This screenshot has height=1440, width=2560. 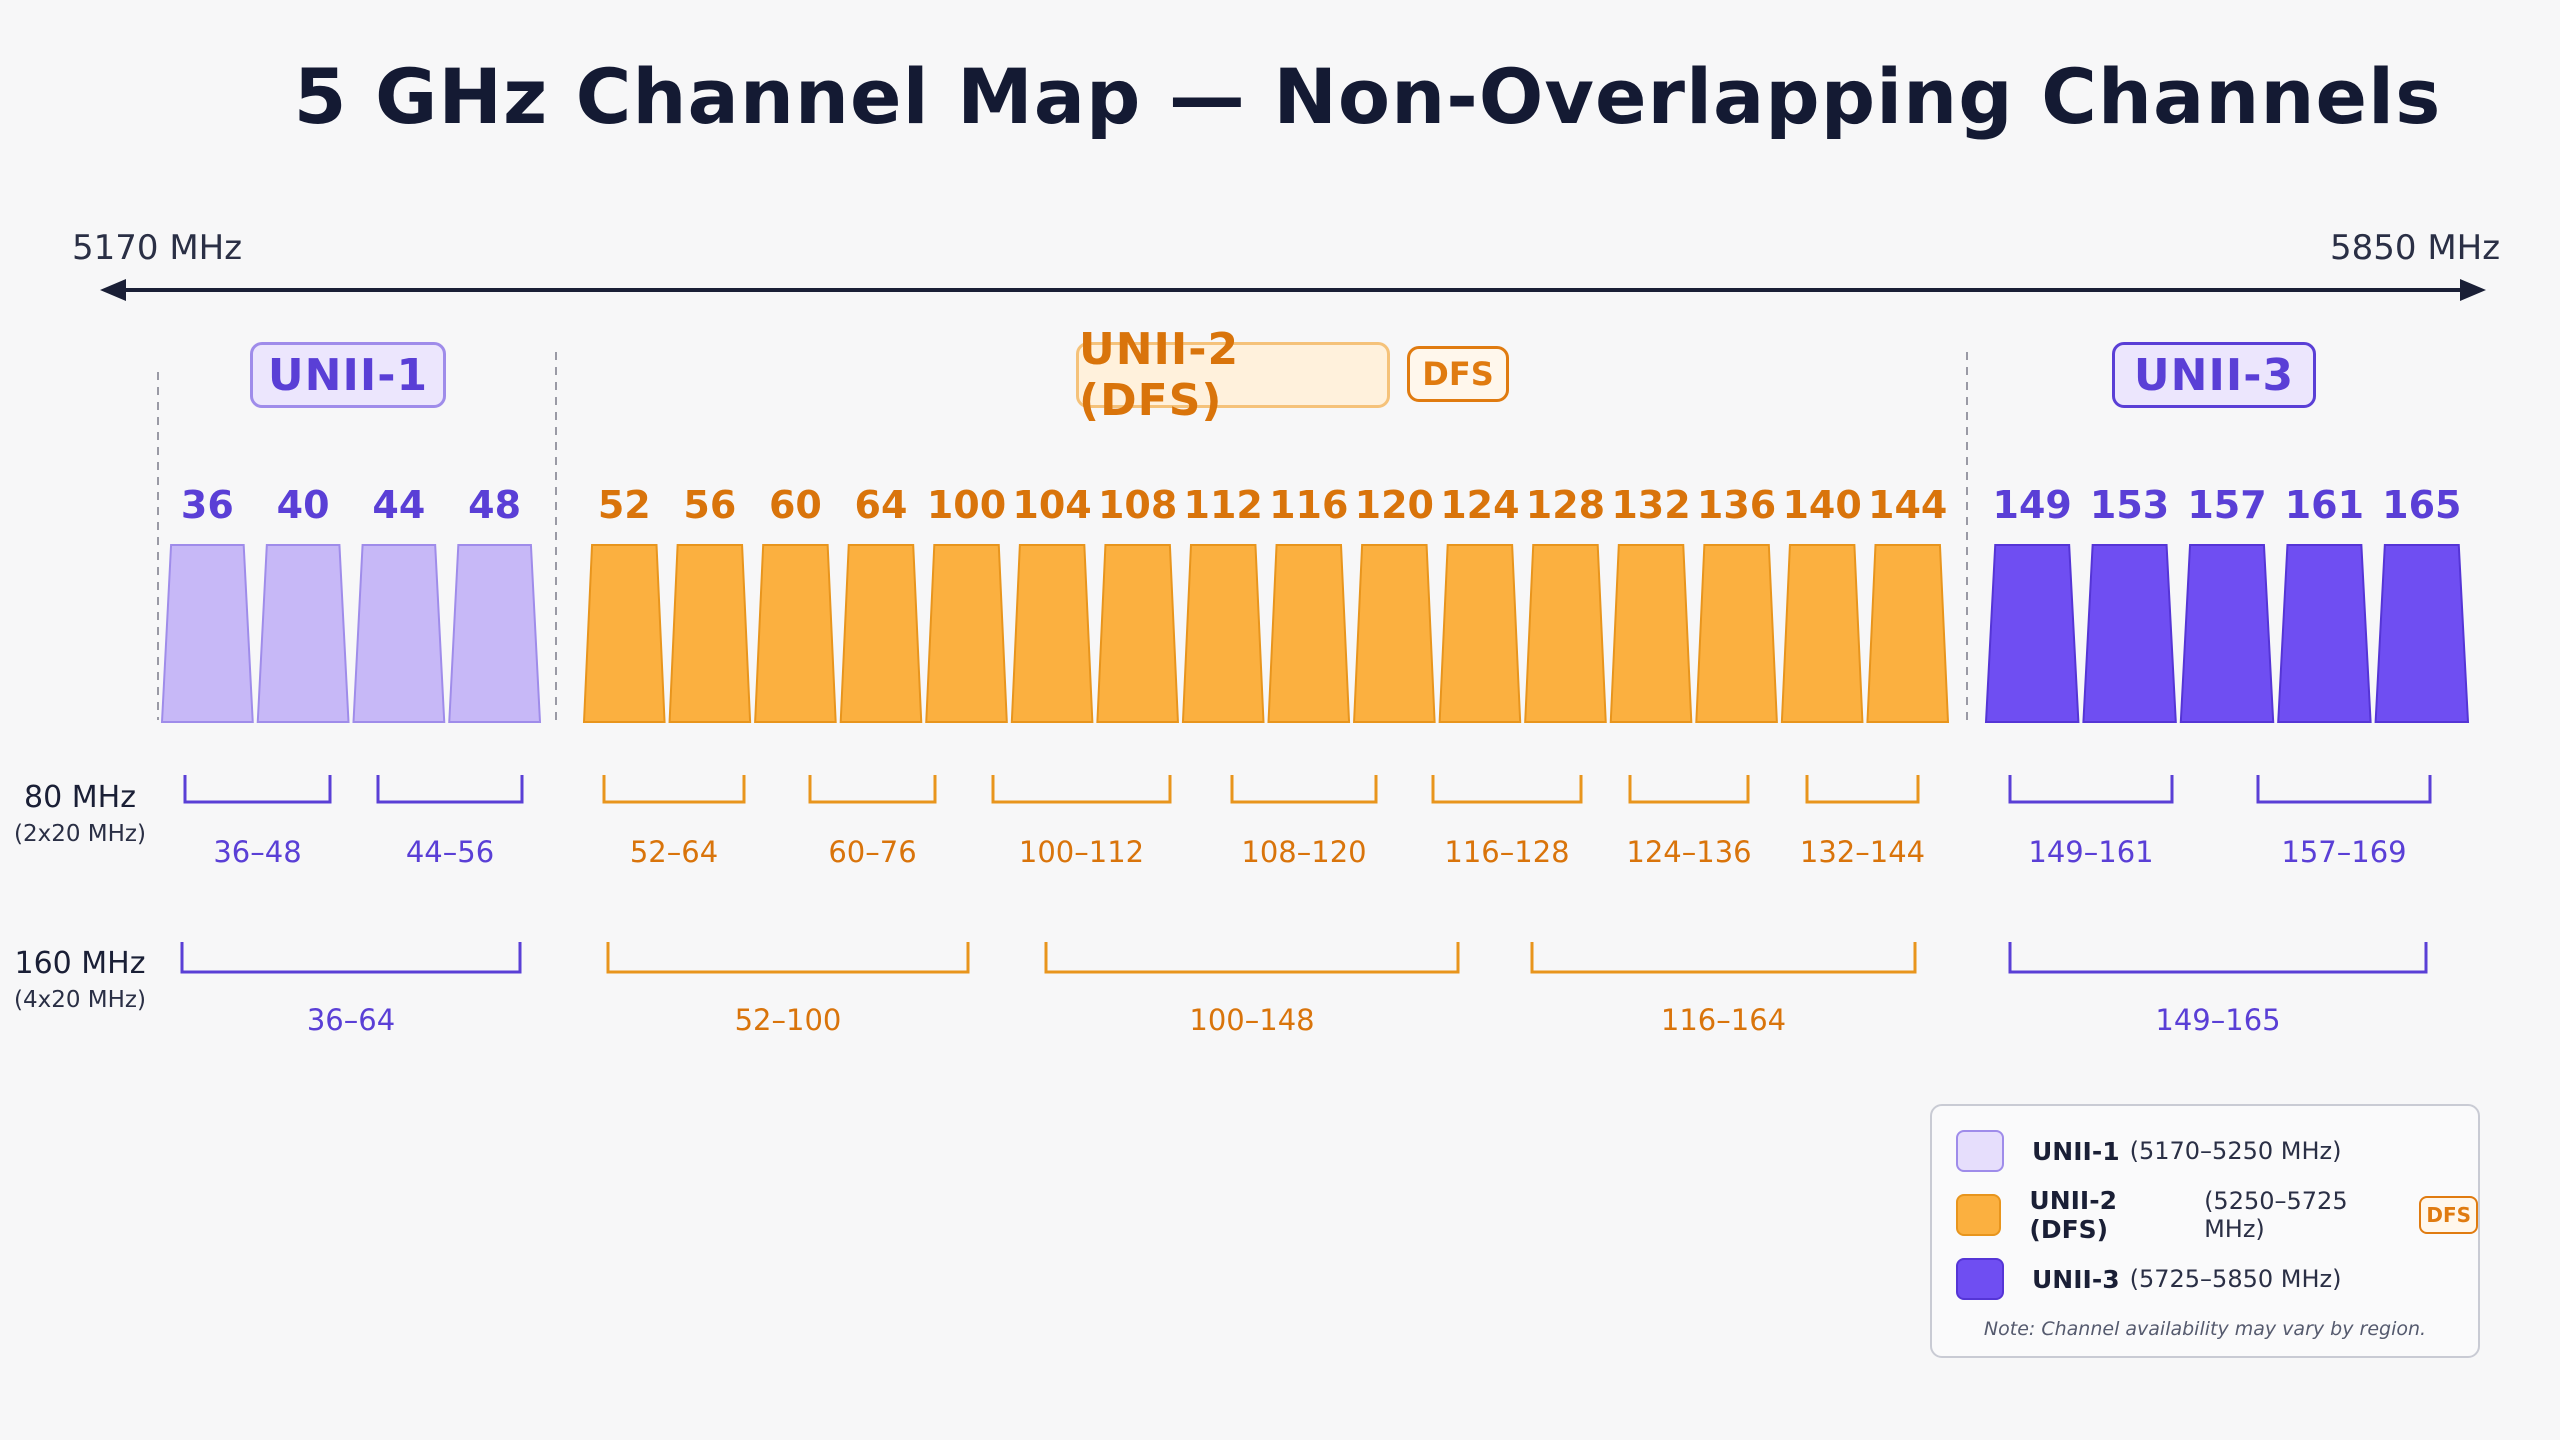 What do you see at coordinates (2235, 1151) in the screenshot?
I see `legend-range: (5170–5250 MHz)` at bounding box center [2235, 1151].